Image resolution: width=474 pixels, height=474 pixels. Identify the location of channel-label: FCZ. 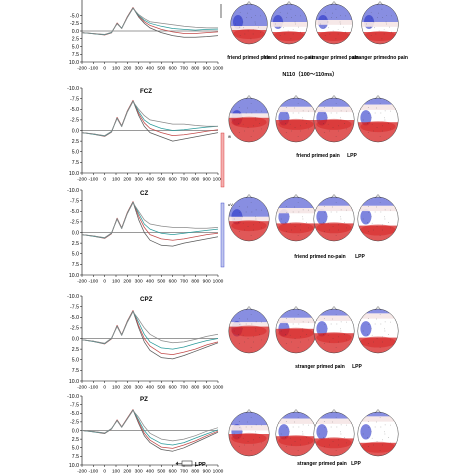
(146, 91).